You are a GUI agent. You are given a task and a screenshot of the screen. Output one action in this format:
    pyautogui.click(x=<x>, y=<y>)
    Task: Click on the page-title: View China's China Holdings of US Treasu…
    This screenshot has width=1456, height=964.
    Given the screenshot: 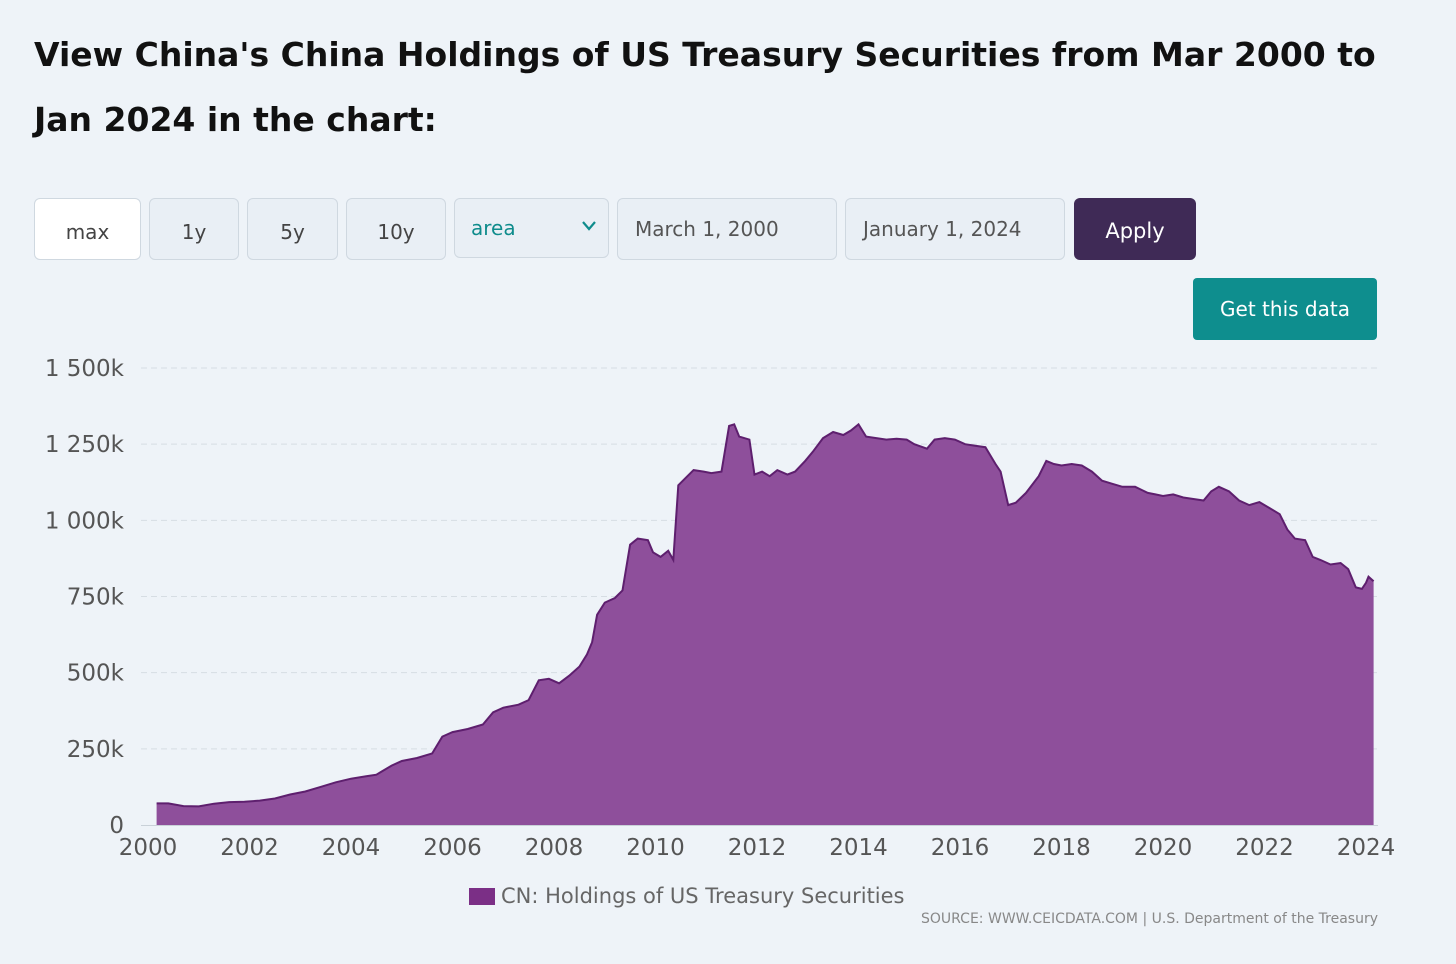 What is the action you would take?
    pyautogui.click(x=705, y=87)
    